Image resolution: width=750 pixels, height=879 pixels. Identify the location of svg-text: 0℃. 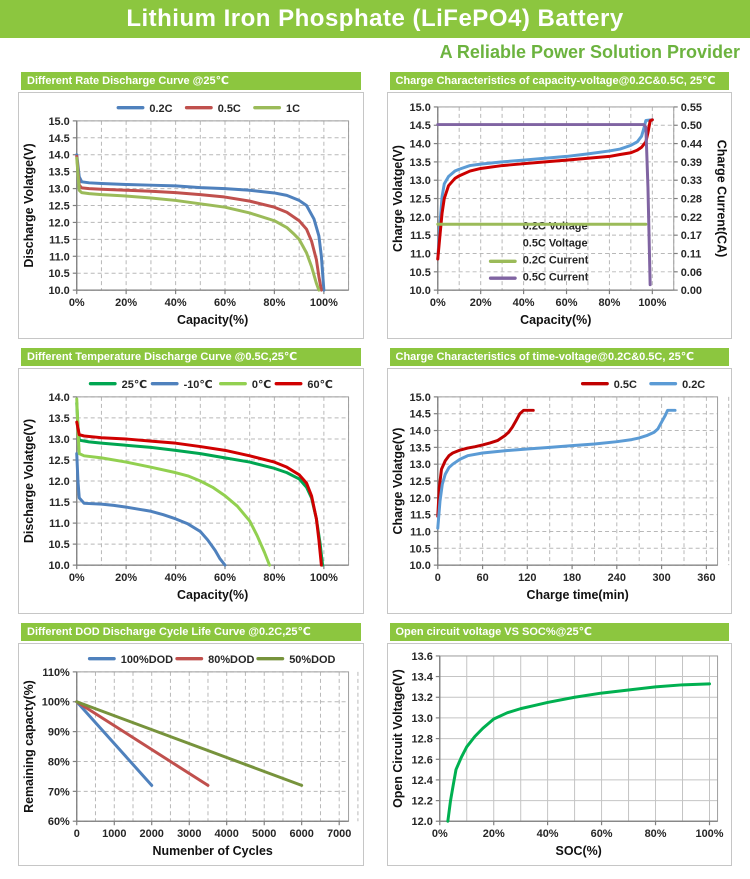
(261, 385).